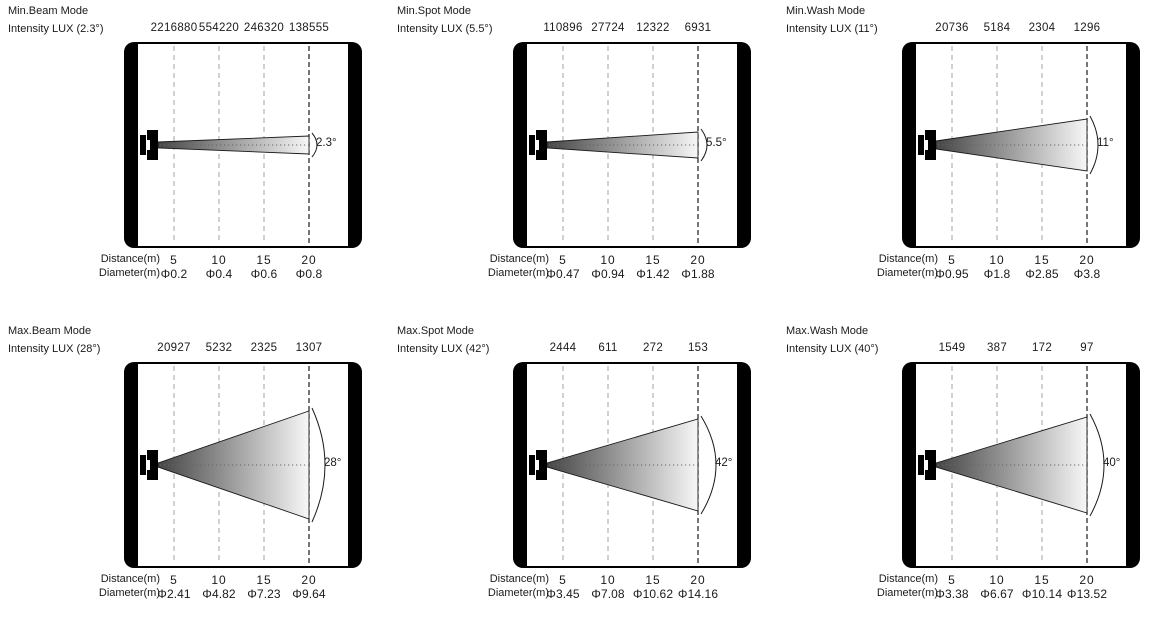 The width and height of the screenshot is (1166, 623). What do you see at coordinates (174, 594) in the screenshot?
I see `diameter-value: Φ2.41` at bounding box center [174, 594].